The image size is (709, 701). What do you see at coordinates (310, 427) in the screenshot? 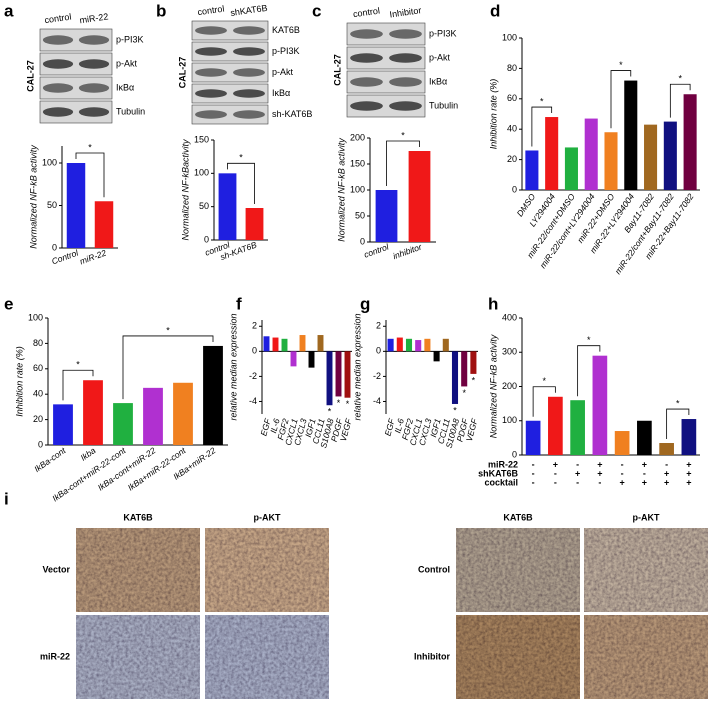
I see `x-tick-label: IGF1` at bounding box center [310, 427].